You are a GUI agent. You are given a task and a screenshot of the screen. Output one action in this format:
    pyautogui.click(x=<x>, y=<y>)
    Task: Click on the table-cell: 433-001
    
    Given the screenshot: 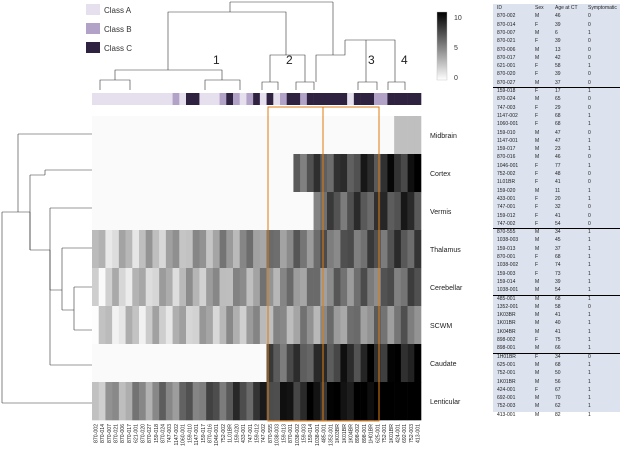 What is the action you would take?
    pyautogui.click(x=506, y=198)
    